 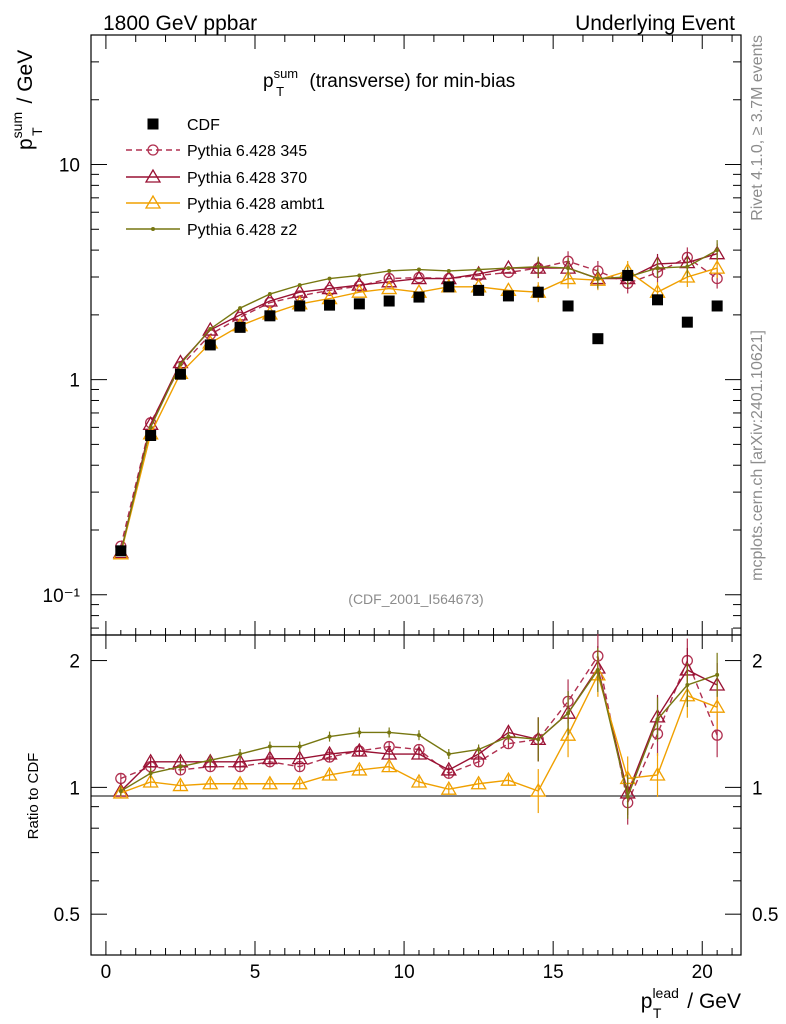 I want to click on legend-label: Pythia 6.428 z2, so click(x=242, y=230).